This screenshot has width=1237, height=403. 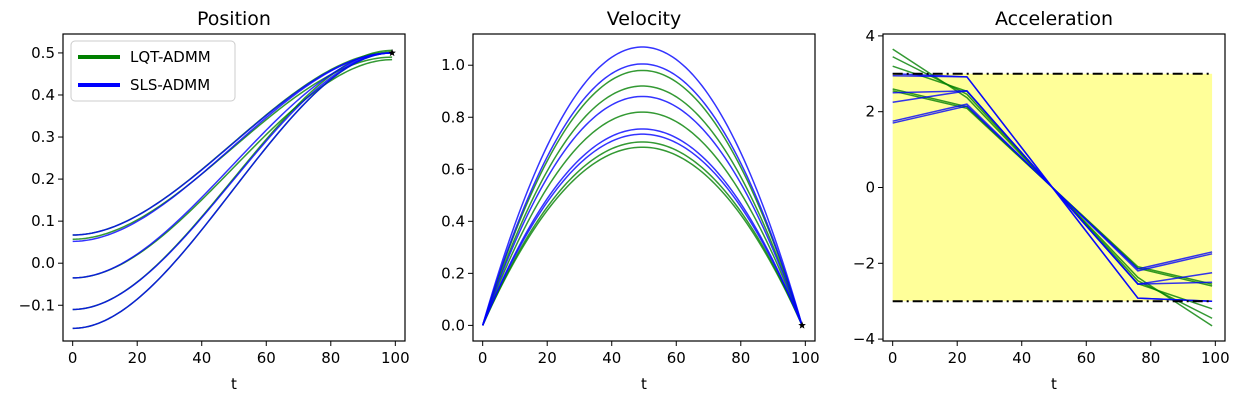 What do you see at coordinates (153, 71) in the screenshot?
I see `legend: LQT-ADMM SLS-ADMM` at bounding box center [153, 71].